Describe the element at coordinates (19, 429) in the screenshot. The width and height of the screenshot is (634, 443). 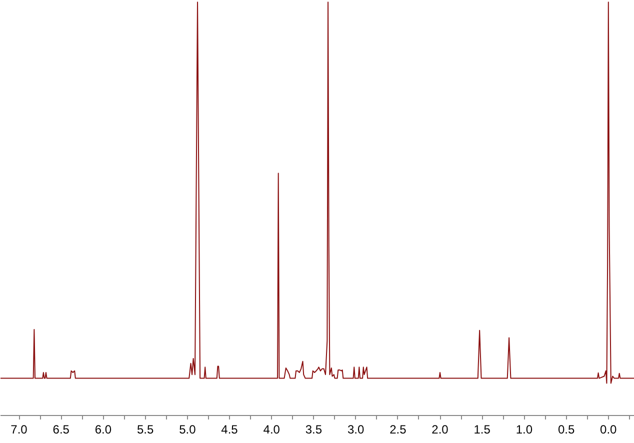
I see `x-tick-label: 7.0` at that location.